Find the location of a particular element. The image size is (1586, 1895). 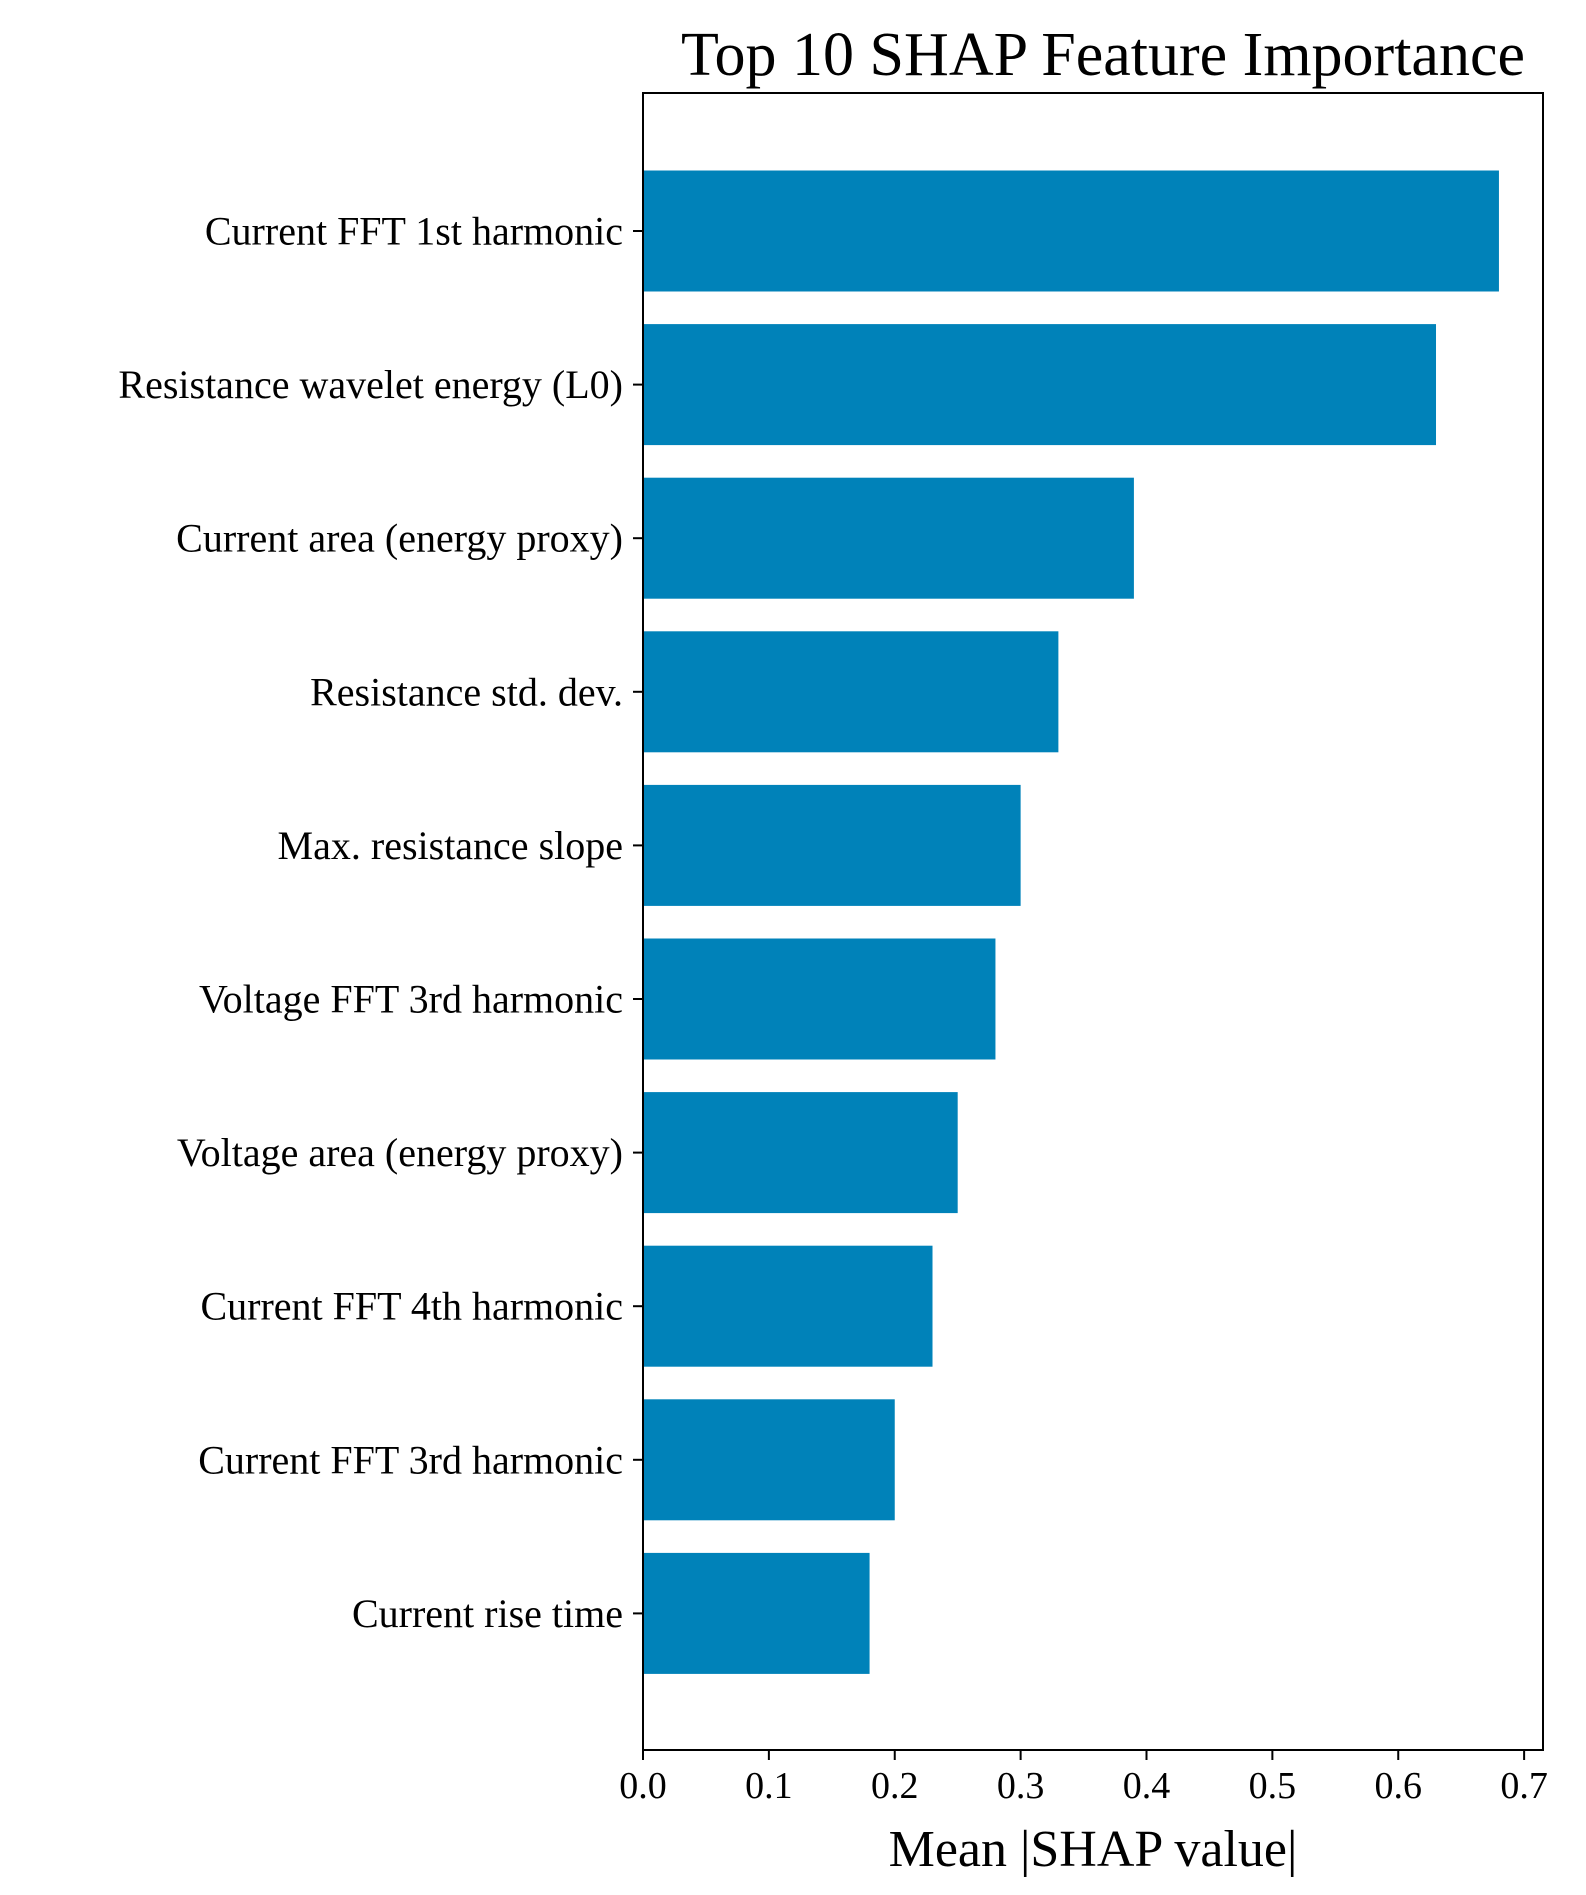

x-tick-label: 0.1 is located at coordinates (769, 1786).